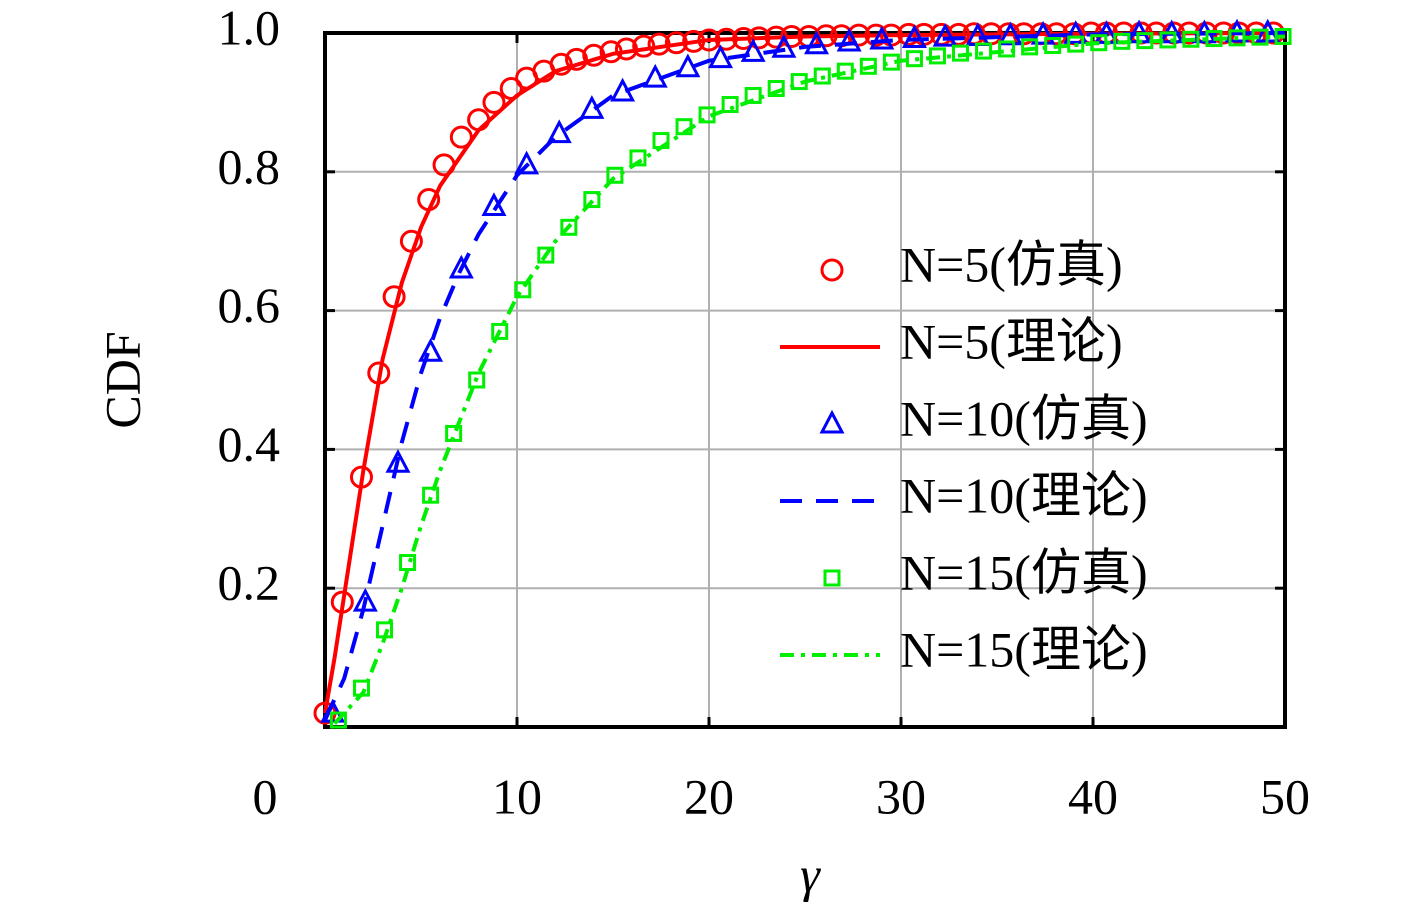 The width and height of the screenshot is (1417, 918). What do you see at coordinates (122, 379) in the screenshot?
I see `y-axis-label: CDF` at bounding box center [122, 379].